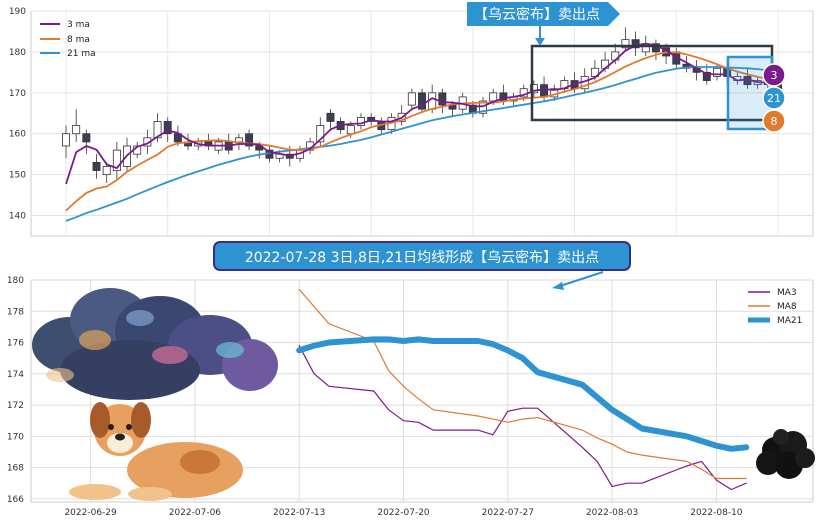 The width and height of the screenshot is (819, 529). I want to click on pointer-arrow-icon, so click(558, 286).